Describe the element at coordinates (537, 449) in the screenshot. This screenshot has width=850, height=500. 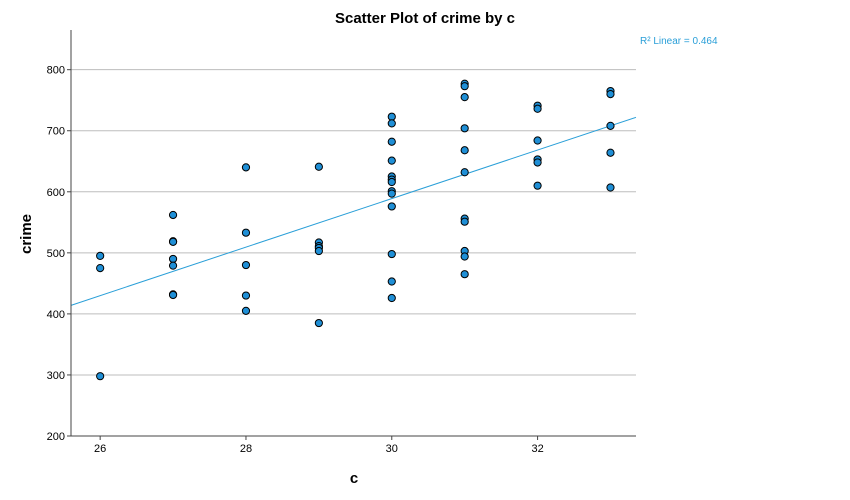
I see `x-tick-label: 32` at that location.